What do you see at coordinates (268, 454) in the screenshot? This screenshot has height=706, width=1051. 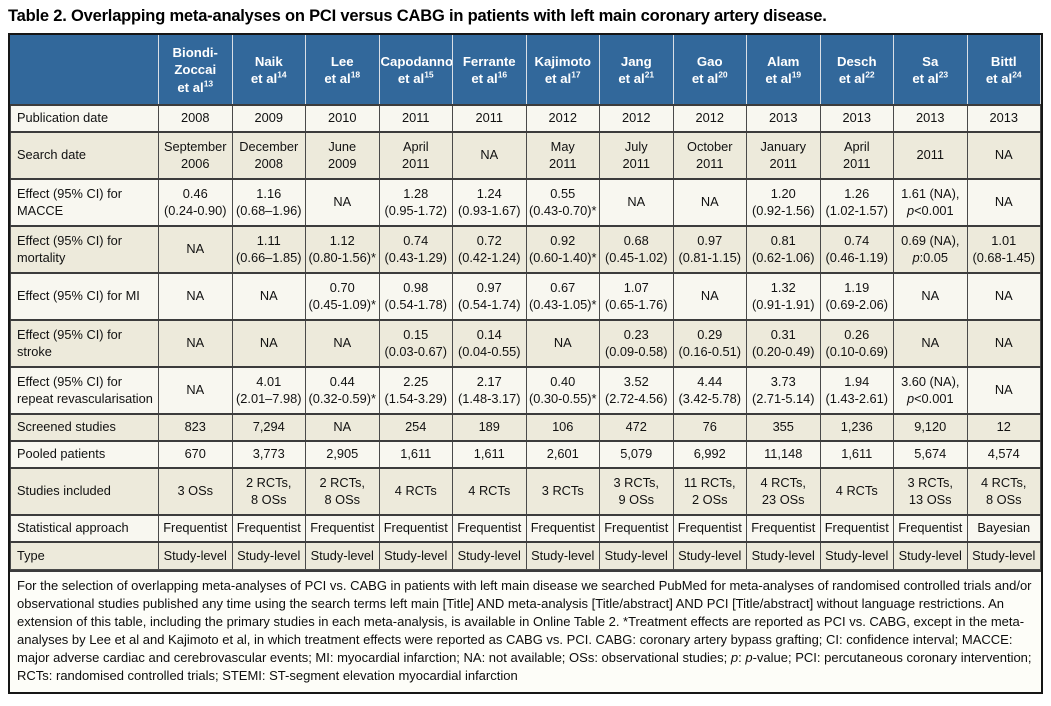 I see `data-cell: 3,773` at bounding box center [268, 454].